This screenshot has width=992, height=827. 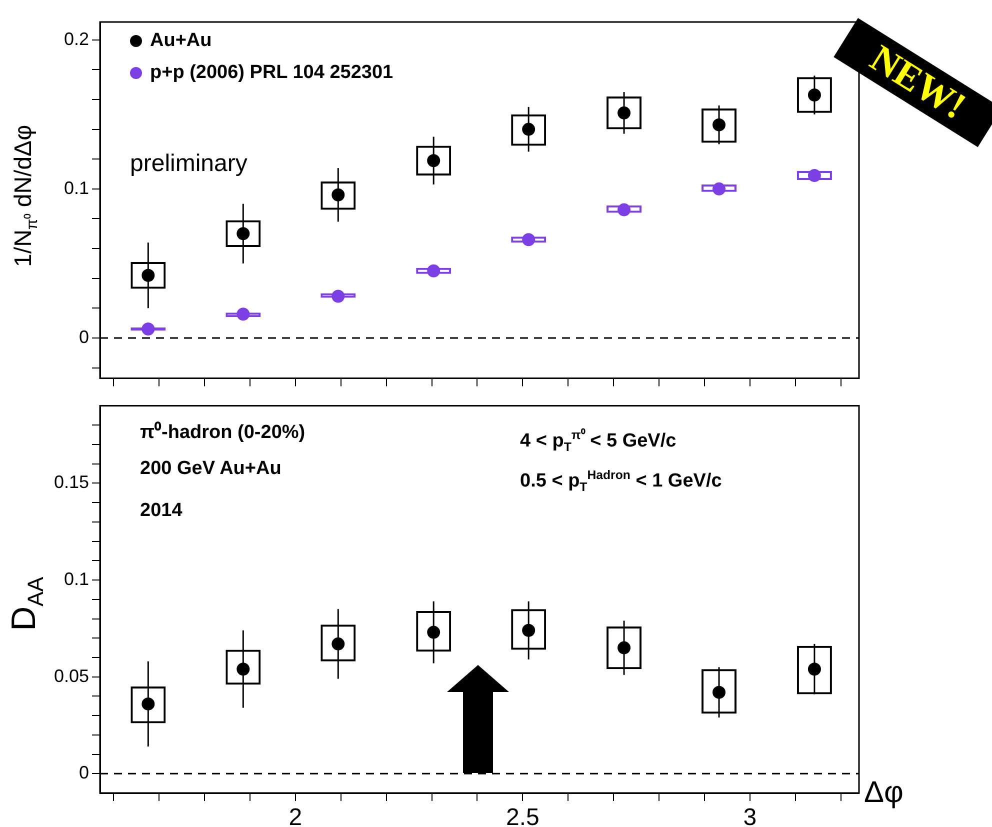 What do you see at coordinates (223, 432) in the screenshot?
I see `annotation: π⁰-hadron (0-20%)` at bounding box center [223, 432].